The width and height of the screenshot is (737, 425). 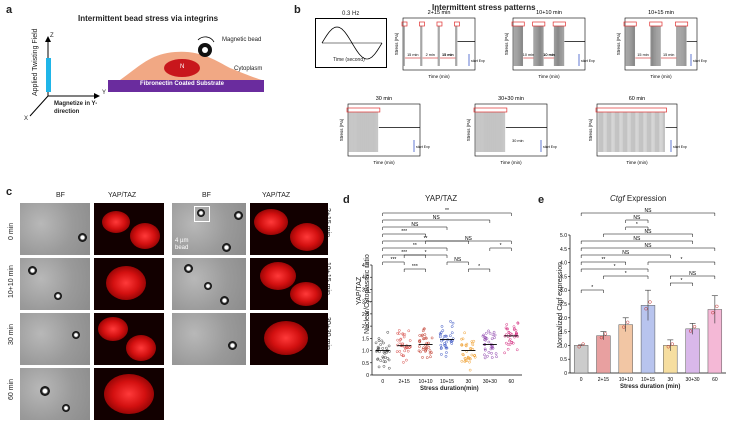 I want to click on d-xtick-label: 2+15, so click(x=404, y=382).